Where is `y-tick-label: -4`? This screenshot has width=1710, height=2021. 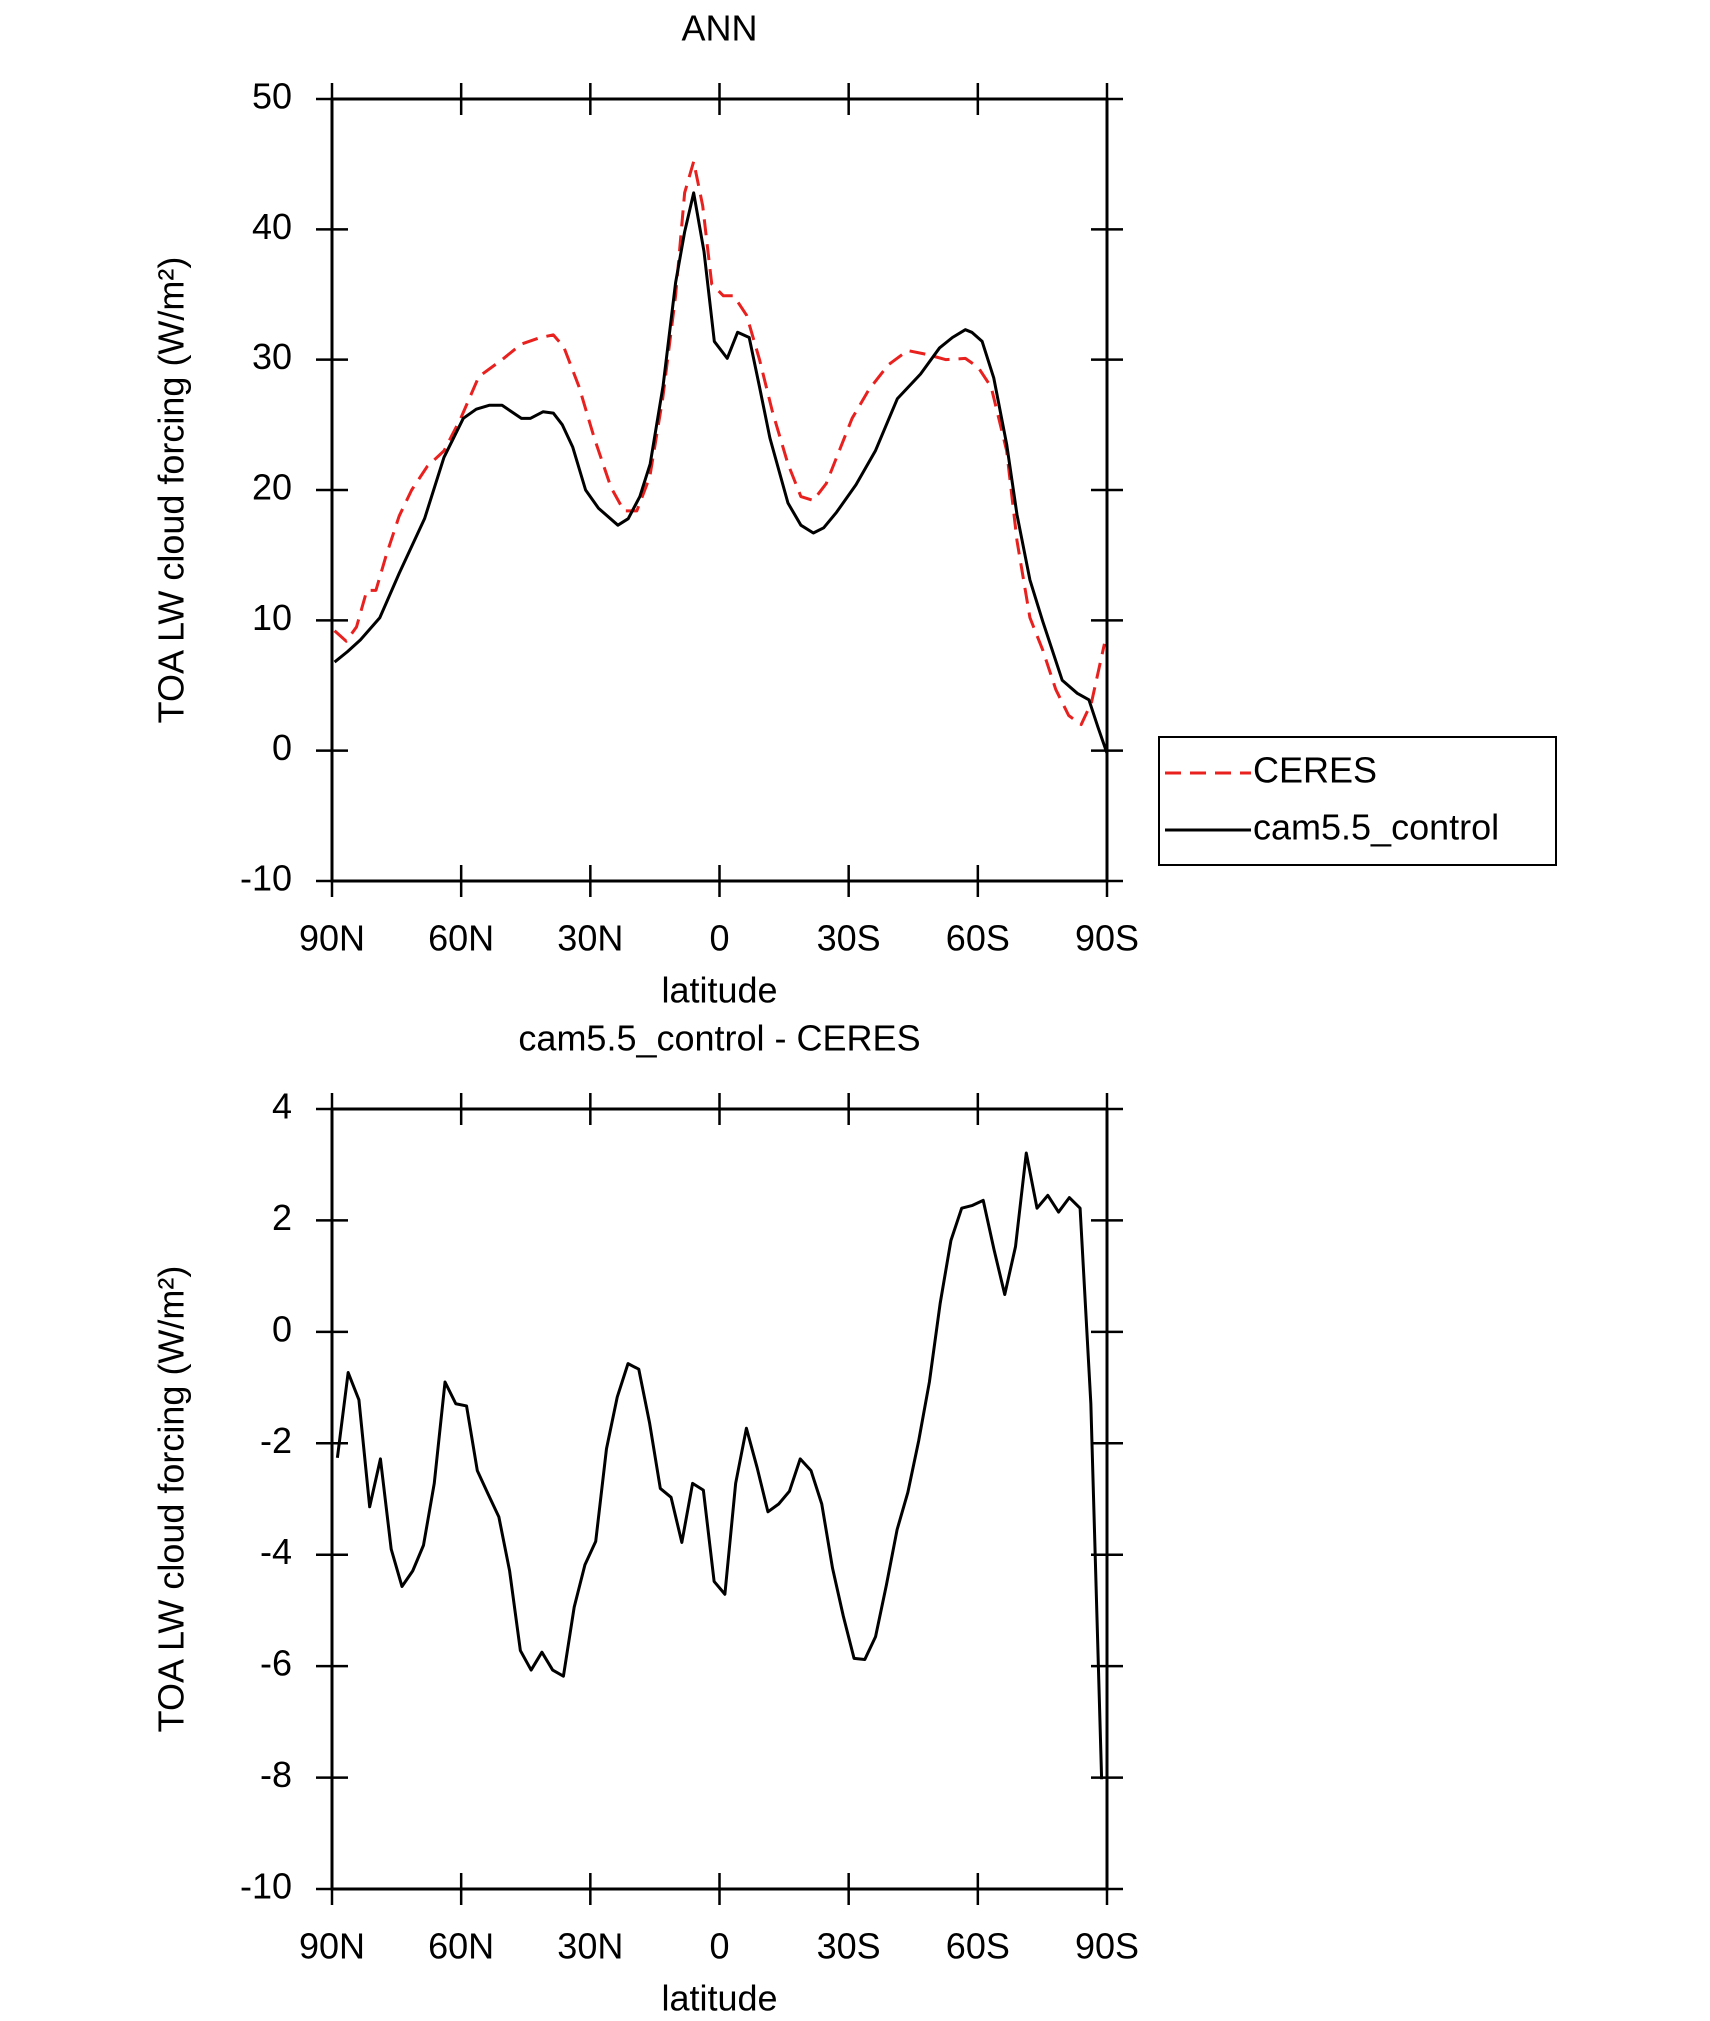 y-tick-label: -4 is located at coordinates (276, 1551).